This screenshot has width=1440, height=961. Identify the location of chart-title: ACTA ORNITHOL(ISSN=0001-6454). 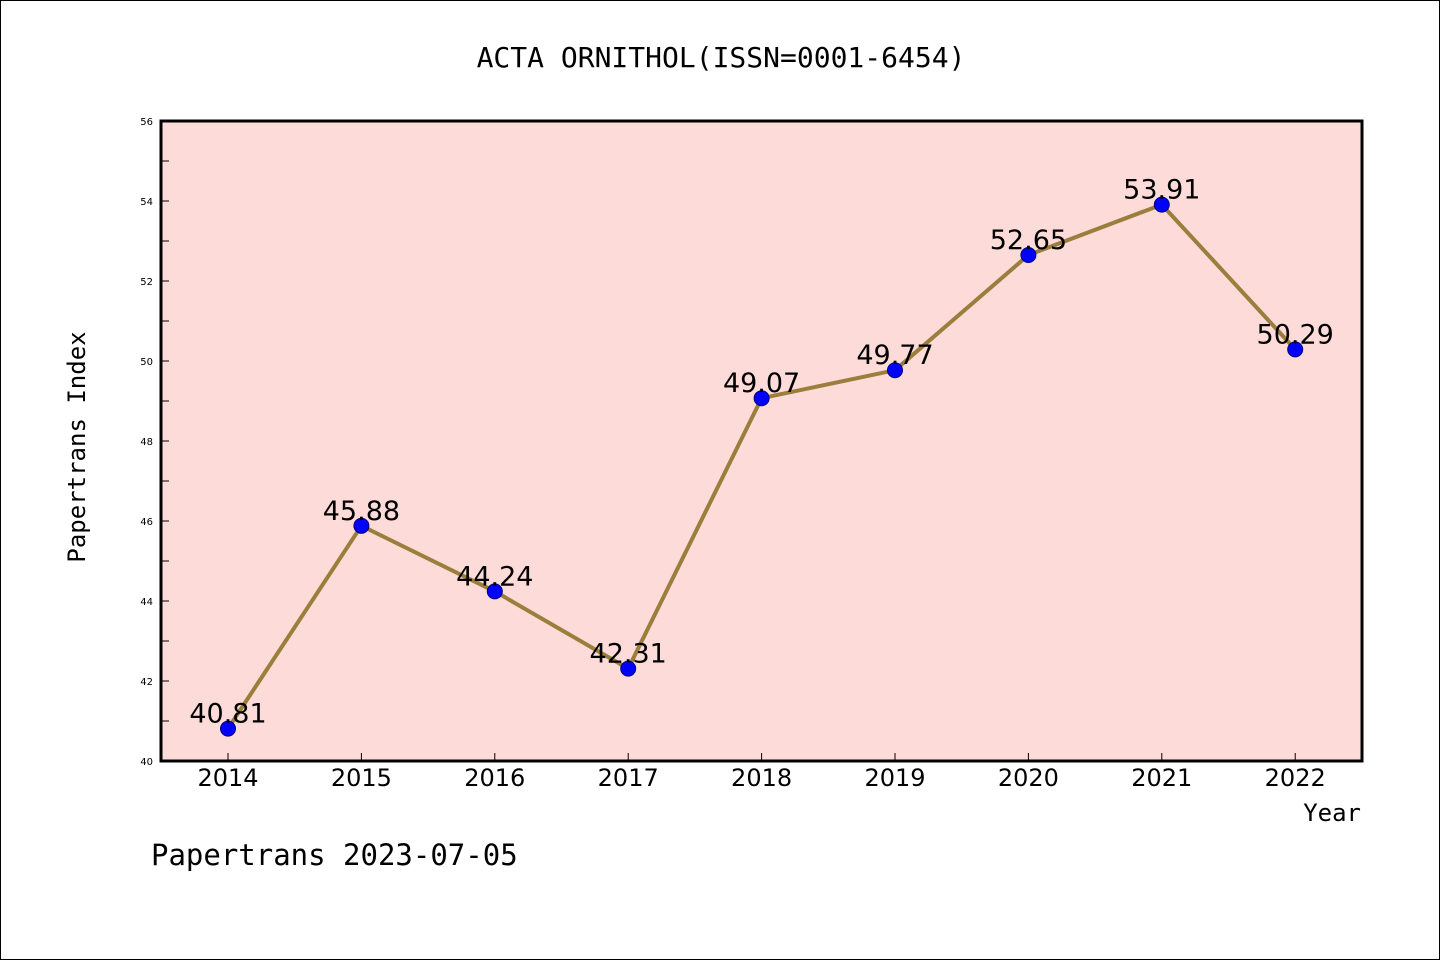
(721, 57).